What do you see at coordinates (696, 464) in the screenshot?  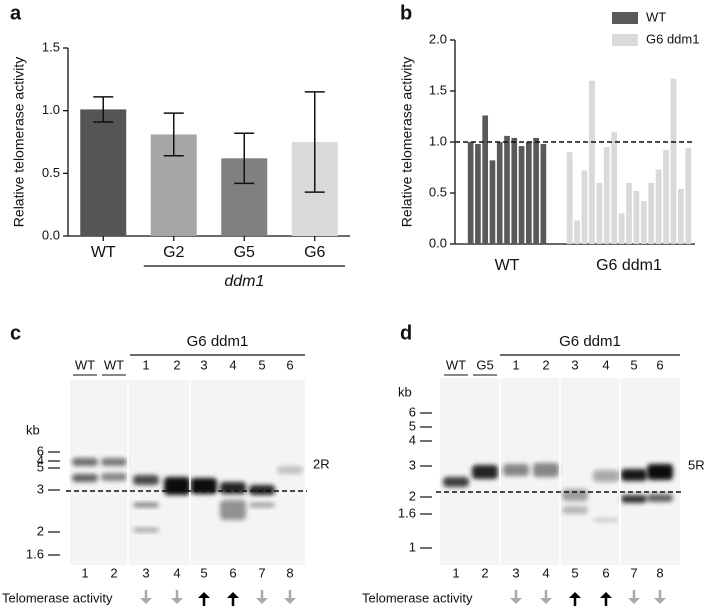 I see `probe-label: 5R` at bounding box center [696, 464].